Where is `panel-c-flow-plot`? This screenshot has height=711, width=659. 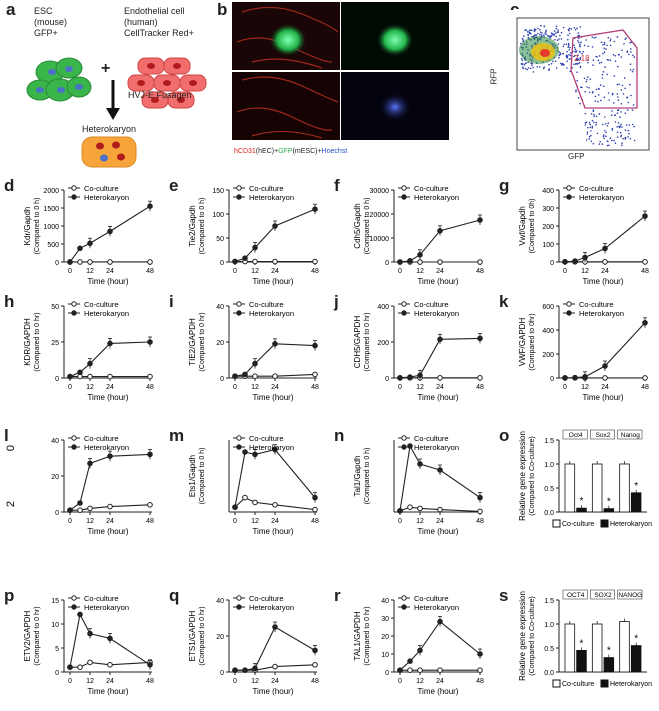 panel-c-flow-plot is located at coordinates (580, 87).